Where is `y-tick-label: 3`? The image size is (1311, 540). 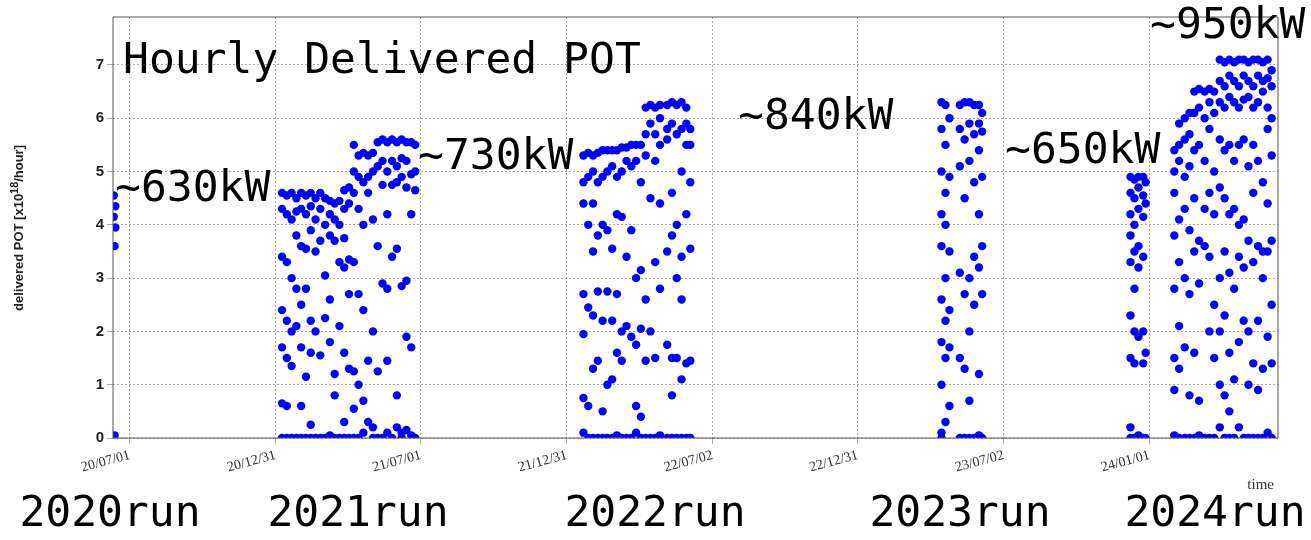
y-tick-label: 3 is located at coordinates (99, 277).